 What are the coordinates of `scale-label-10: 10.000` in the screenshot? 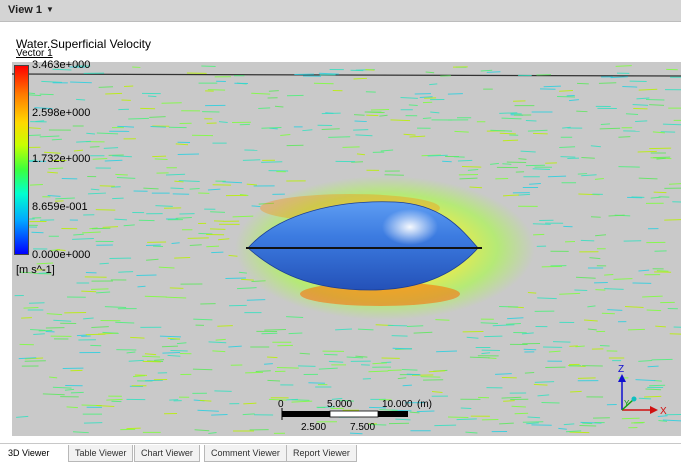 It's located at (397, 404).